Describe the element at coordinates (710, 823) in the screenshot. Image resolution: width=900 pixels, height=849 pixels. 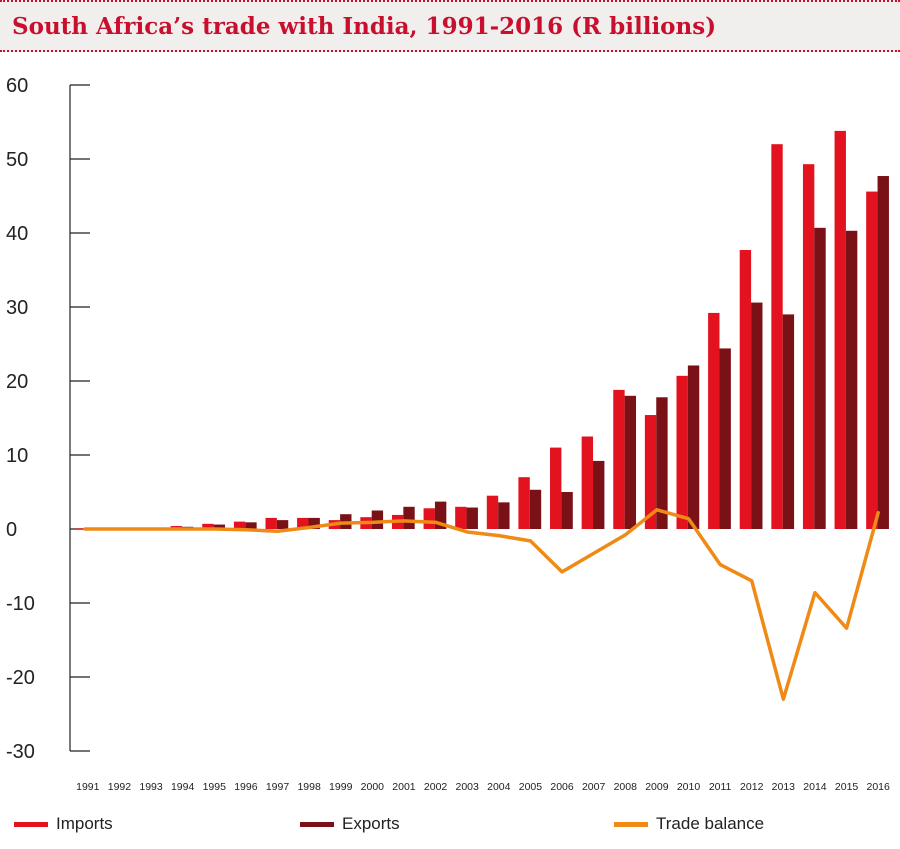
I see `legend-label-balance: Trade balance` at that location.